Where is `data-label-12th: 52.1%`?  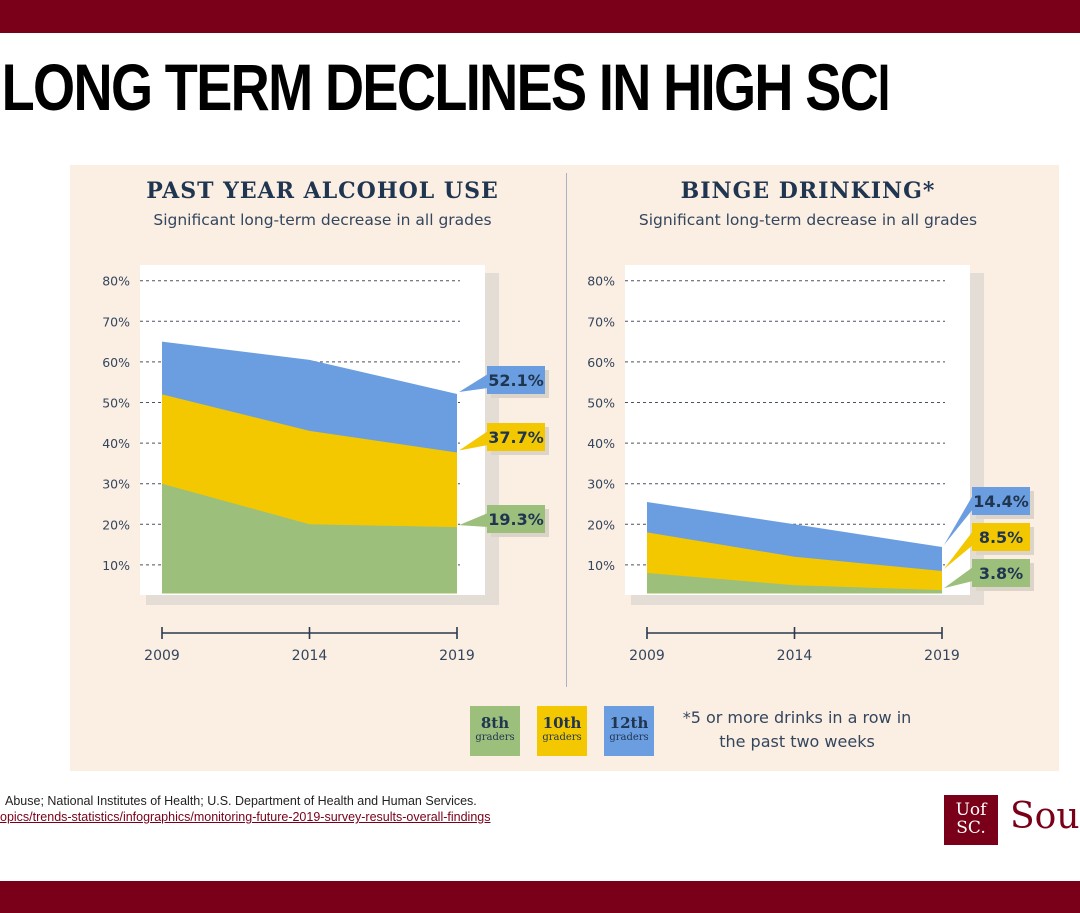
data-label-12th: 52.1% is located at coordinates (516, 380).